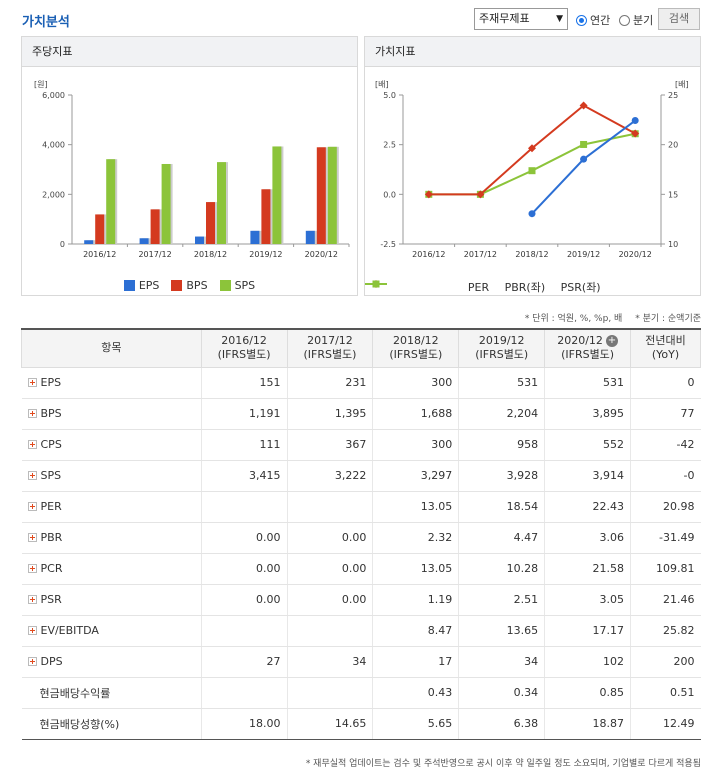 The image size is (711, 776). What do you see at coordinates (665, 600) in the screenshot?
I see `yoy-cell: 21.46` at bounding box center [665, 600].